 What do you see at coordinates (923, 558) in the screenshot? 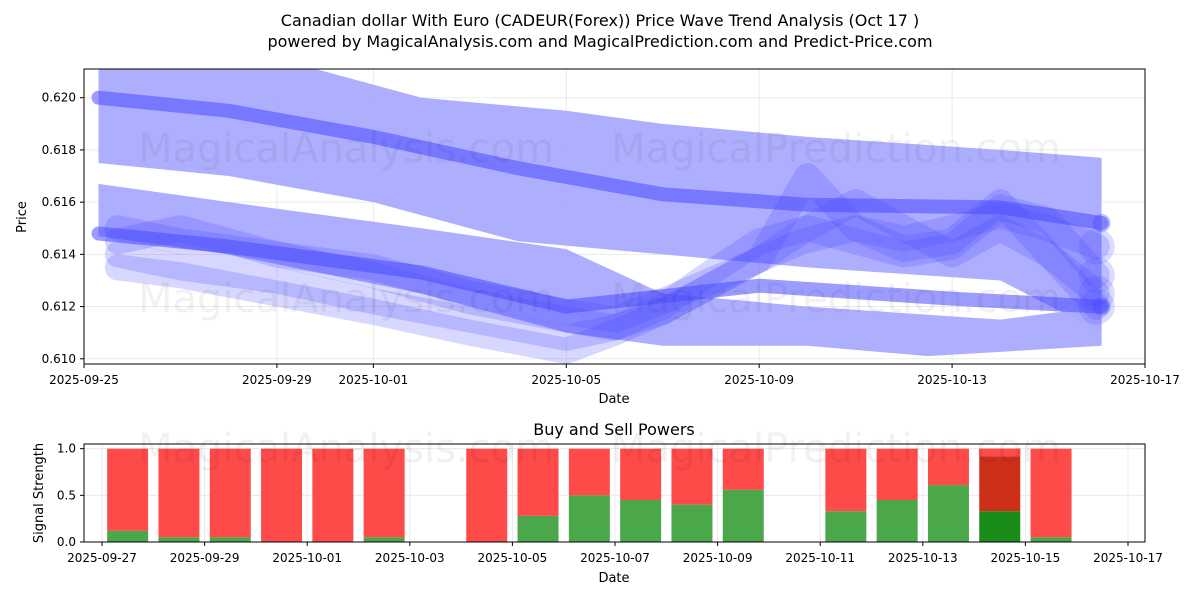
I see `signal-x-tick-label: 2025-10-13` at bounding box center [923, 558].